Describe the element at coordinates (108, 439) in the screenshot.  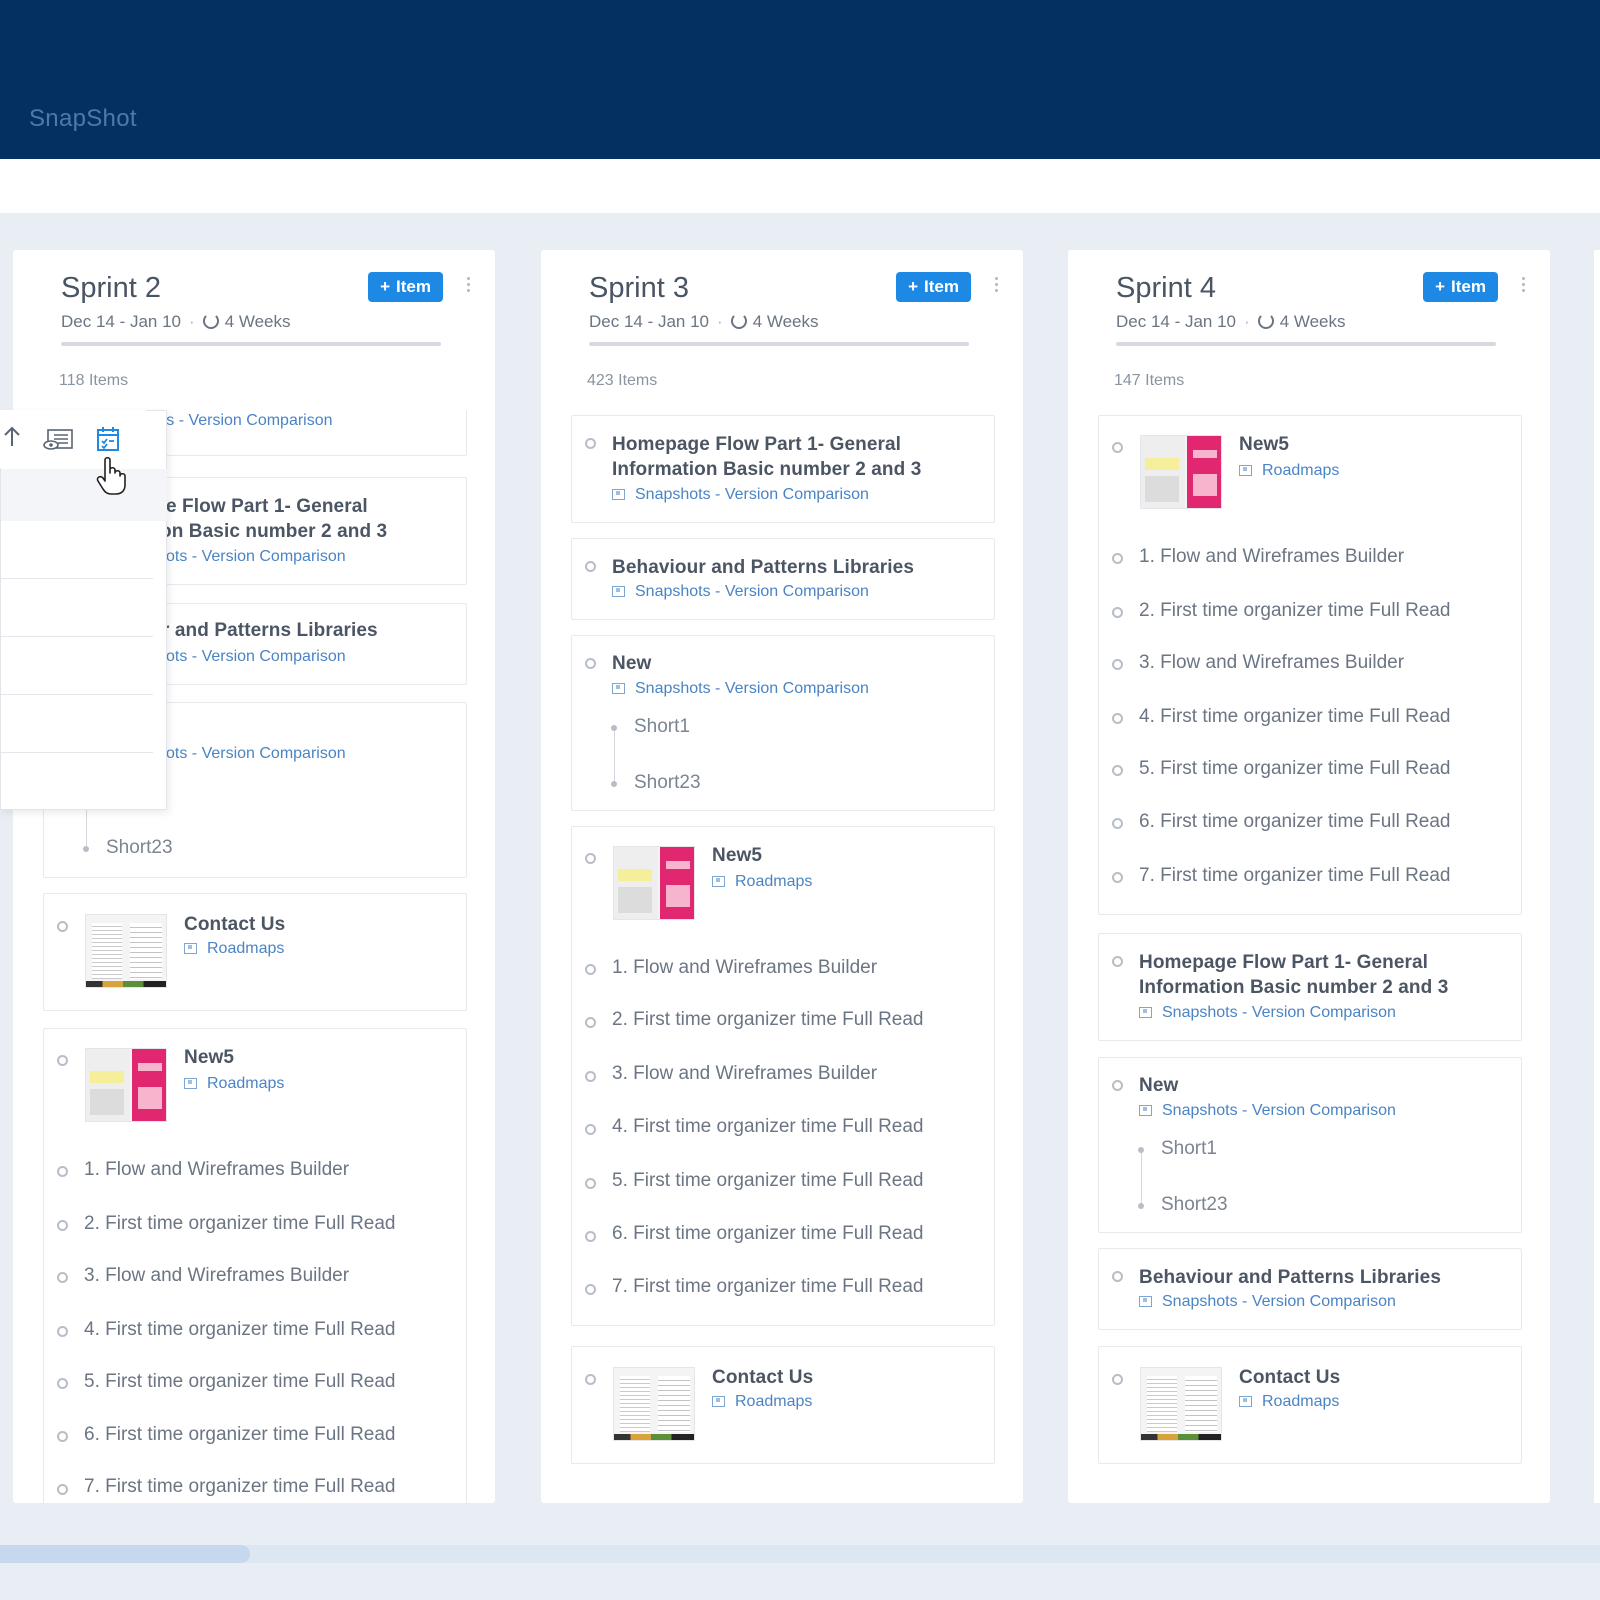
I see `calendar-check-icon` at that location.